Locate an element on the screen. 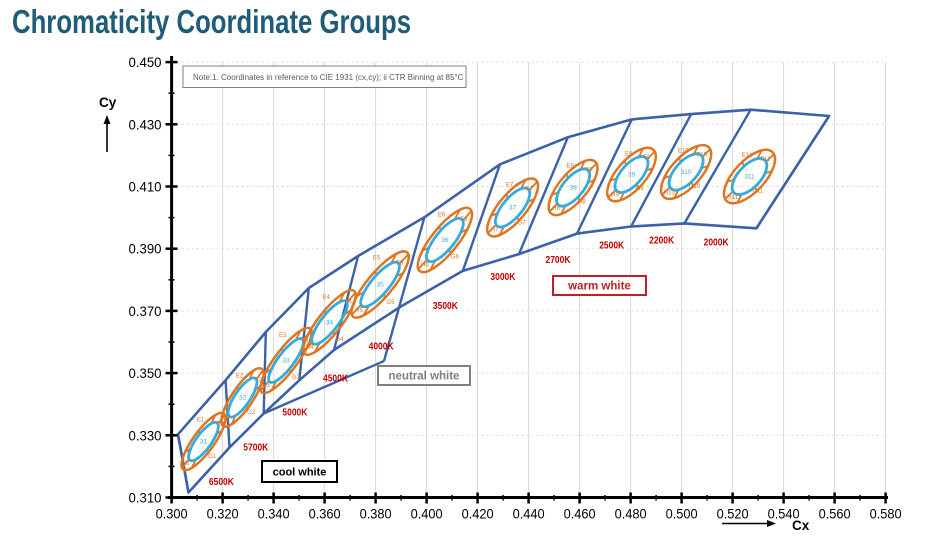 This screenshot has width=950, height=557. svg-text: 0.430 is located at coordinates (145, 125).